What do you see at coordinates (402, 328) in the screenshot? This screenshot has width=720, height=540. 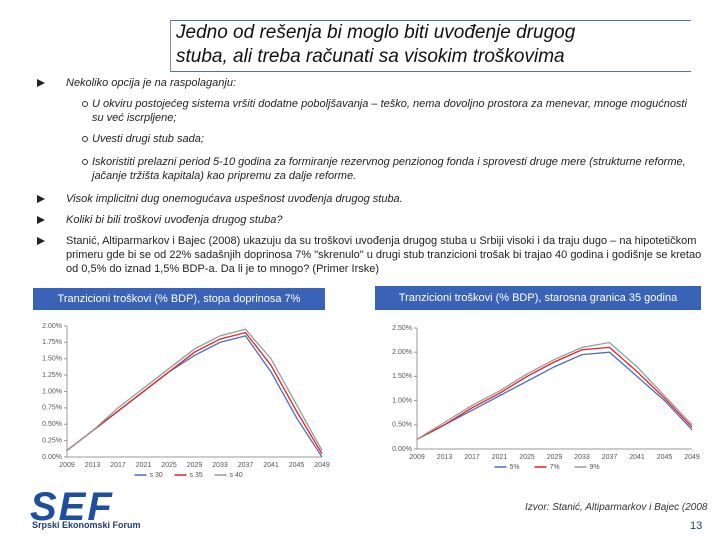 I see `y-tick-label: 2.50%` at bounding box center [402, 328].